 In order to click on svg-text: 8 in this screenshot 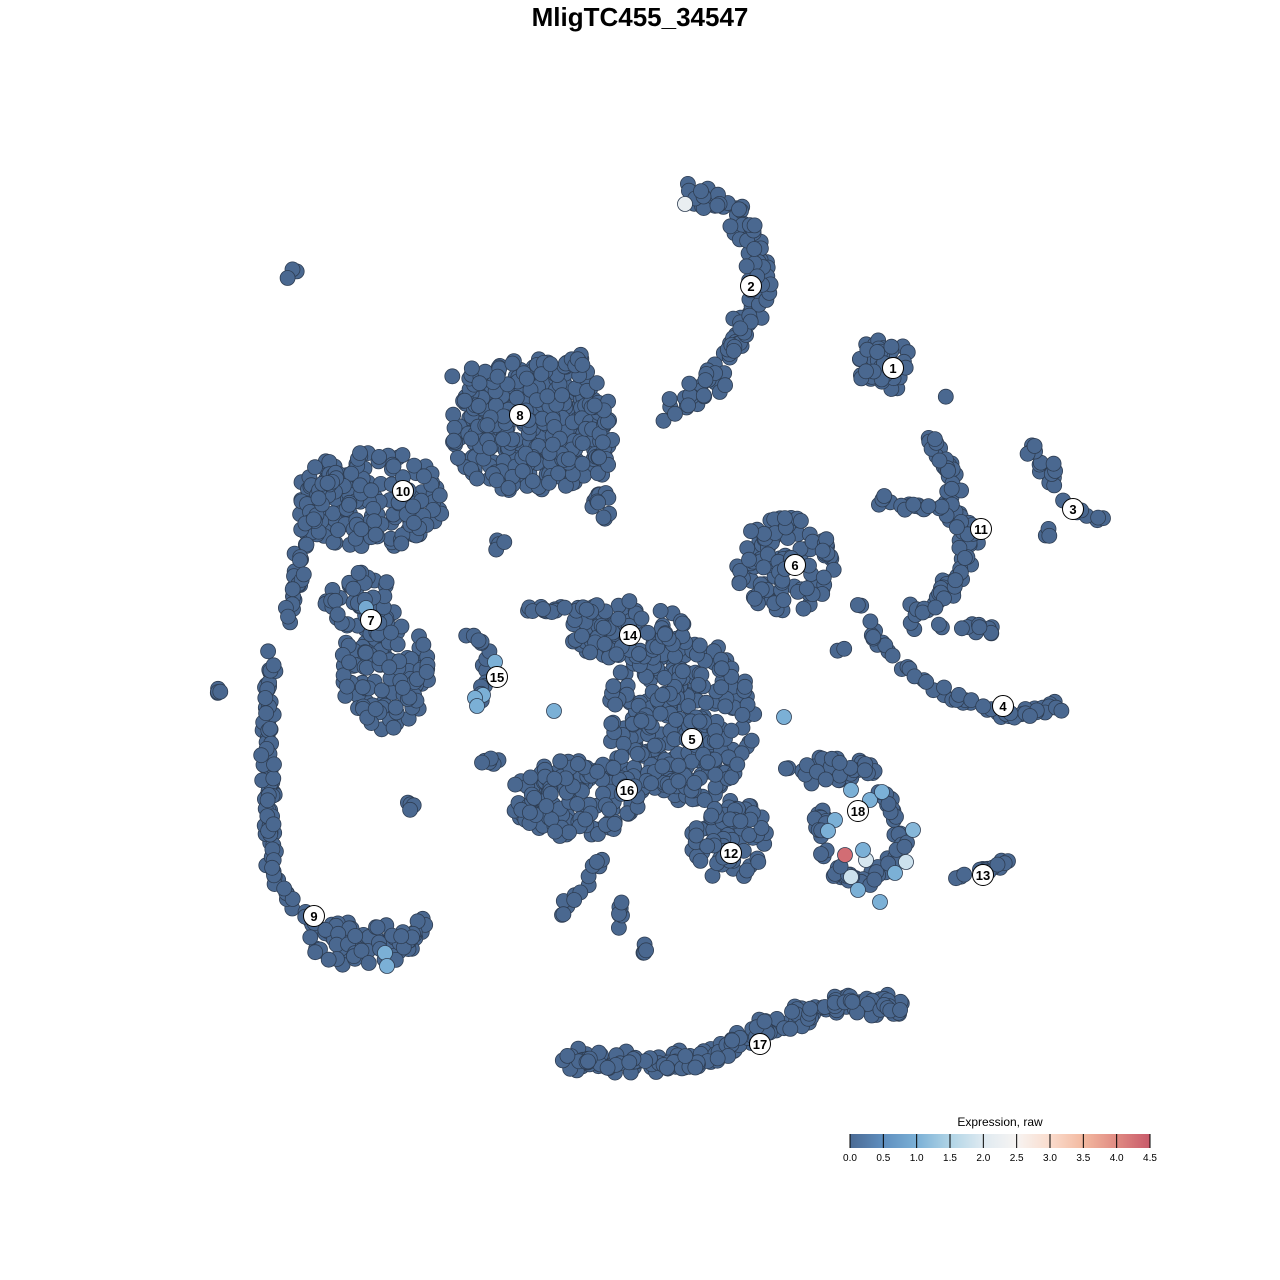, I will do `click(519, 415)`.